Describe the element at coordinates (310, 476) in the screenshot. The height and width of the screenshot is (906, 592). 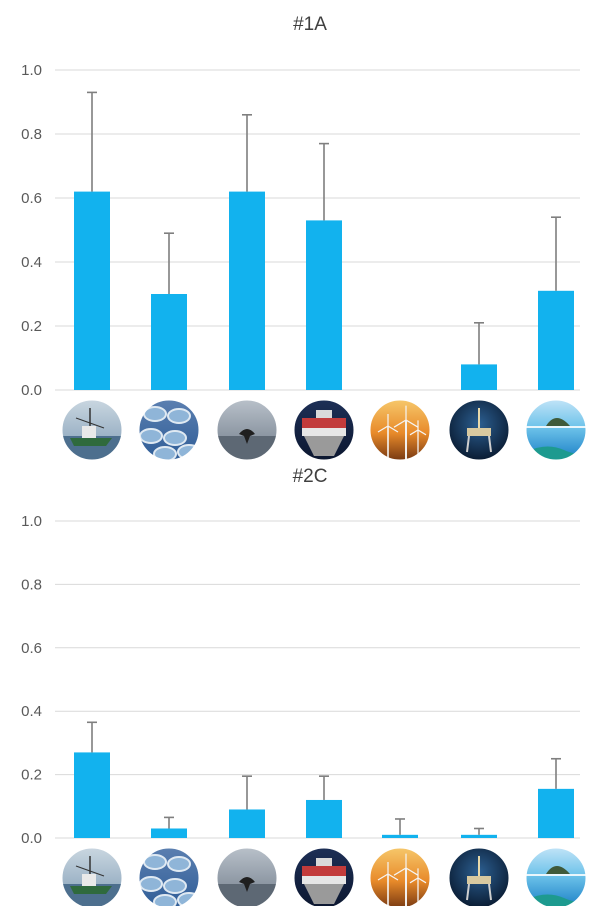
I see `chart-title-2C: #2C` at that location.